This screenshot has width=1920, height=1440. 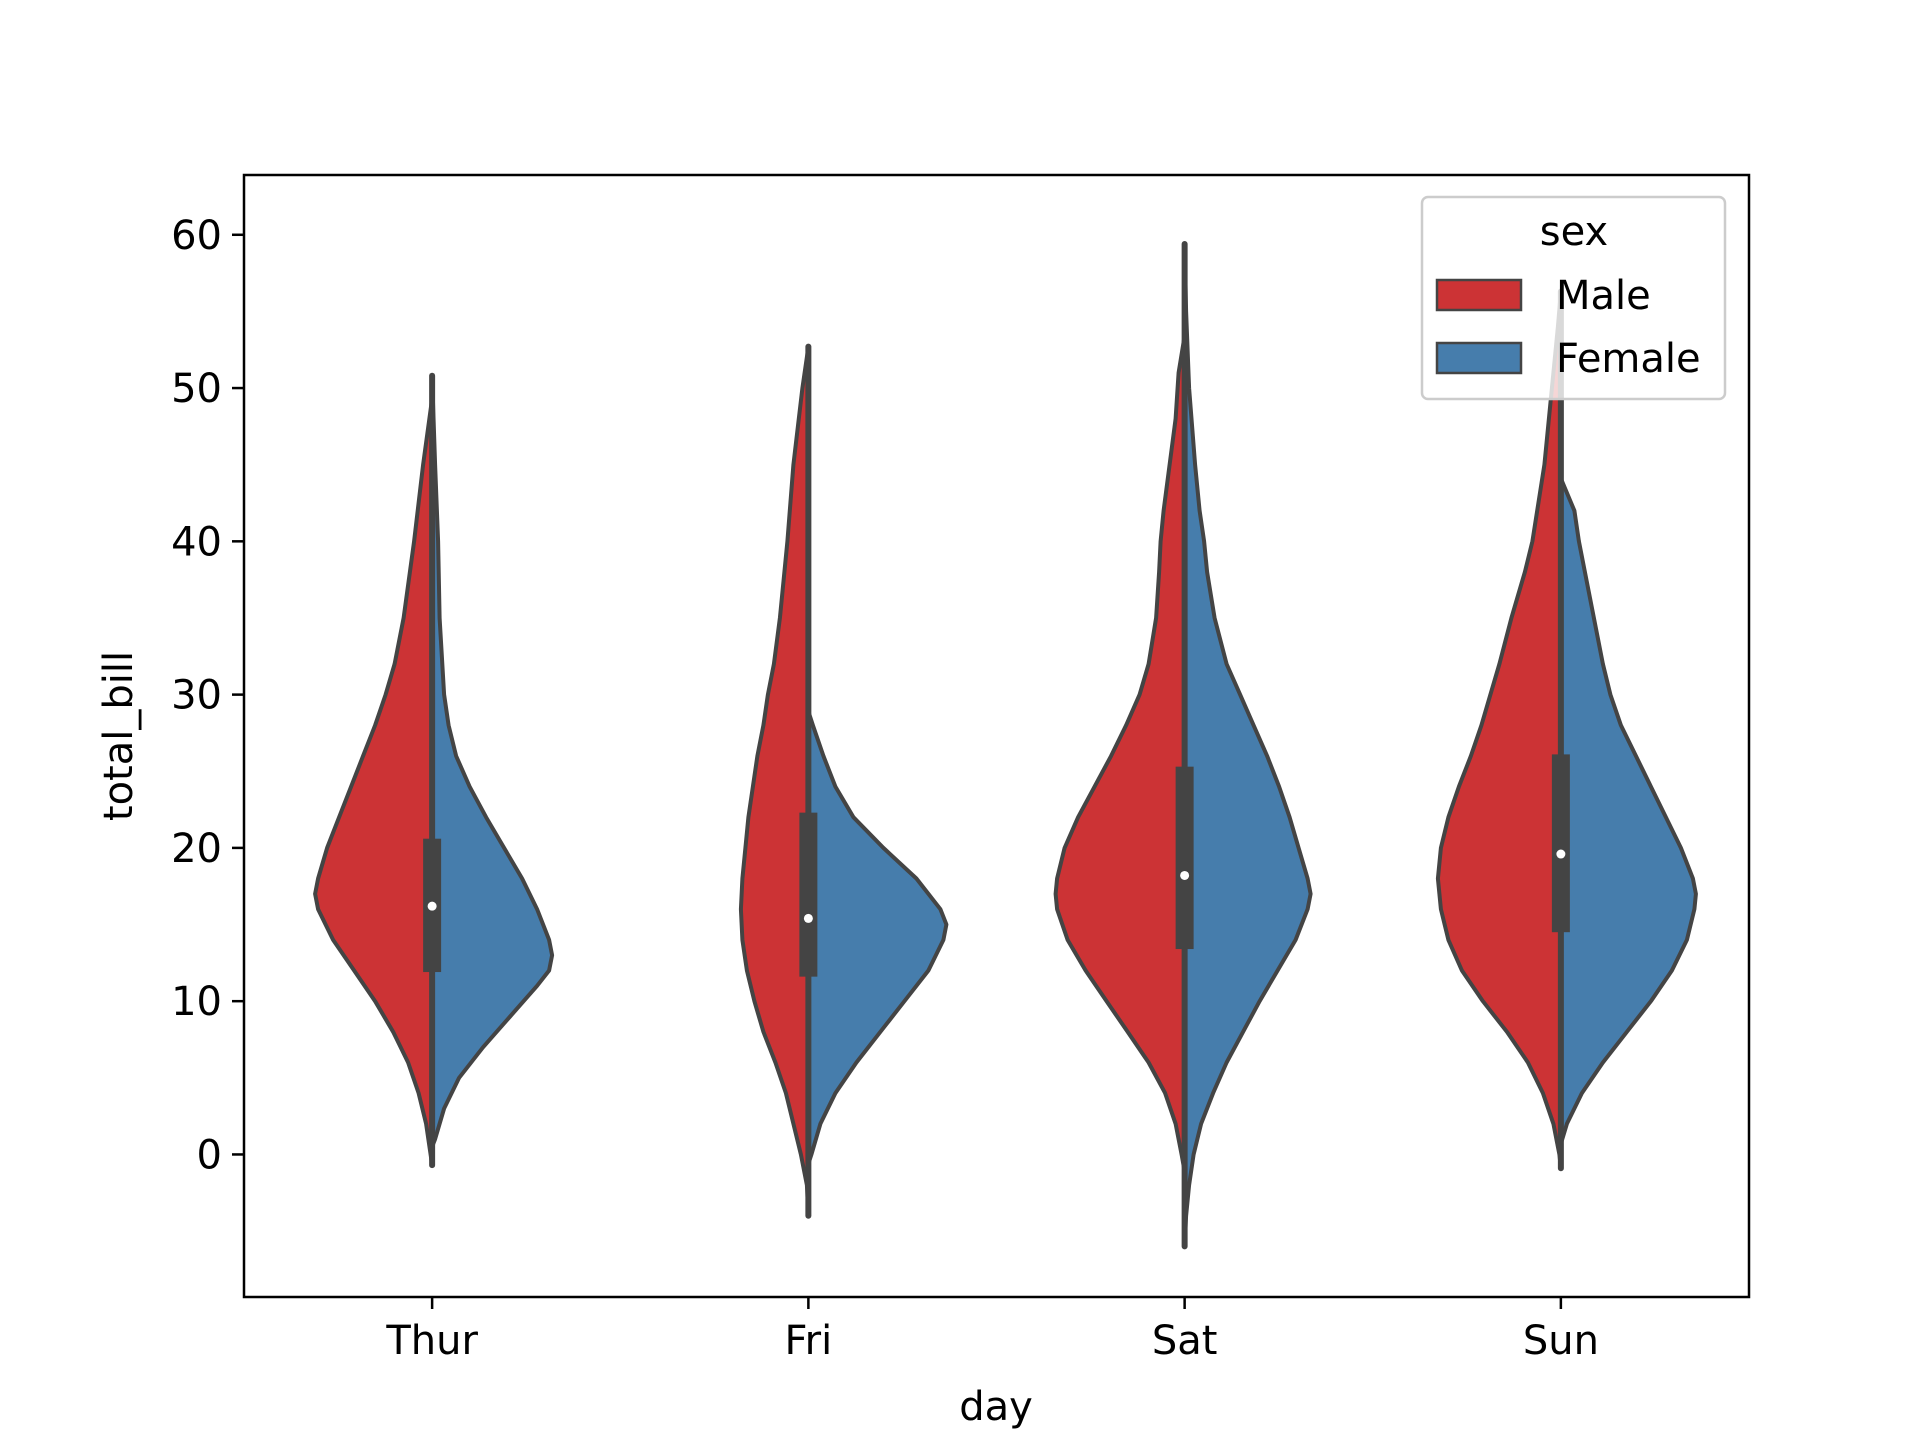 I want to click on legend-title: sex, so click(x=1574, y=232).